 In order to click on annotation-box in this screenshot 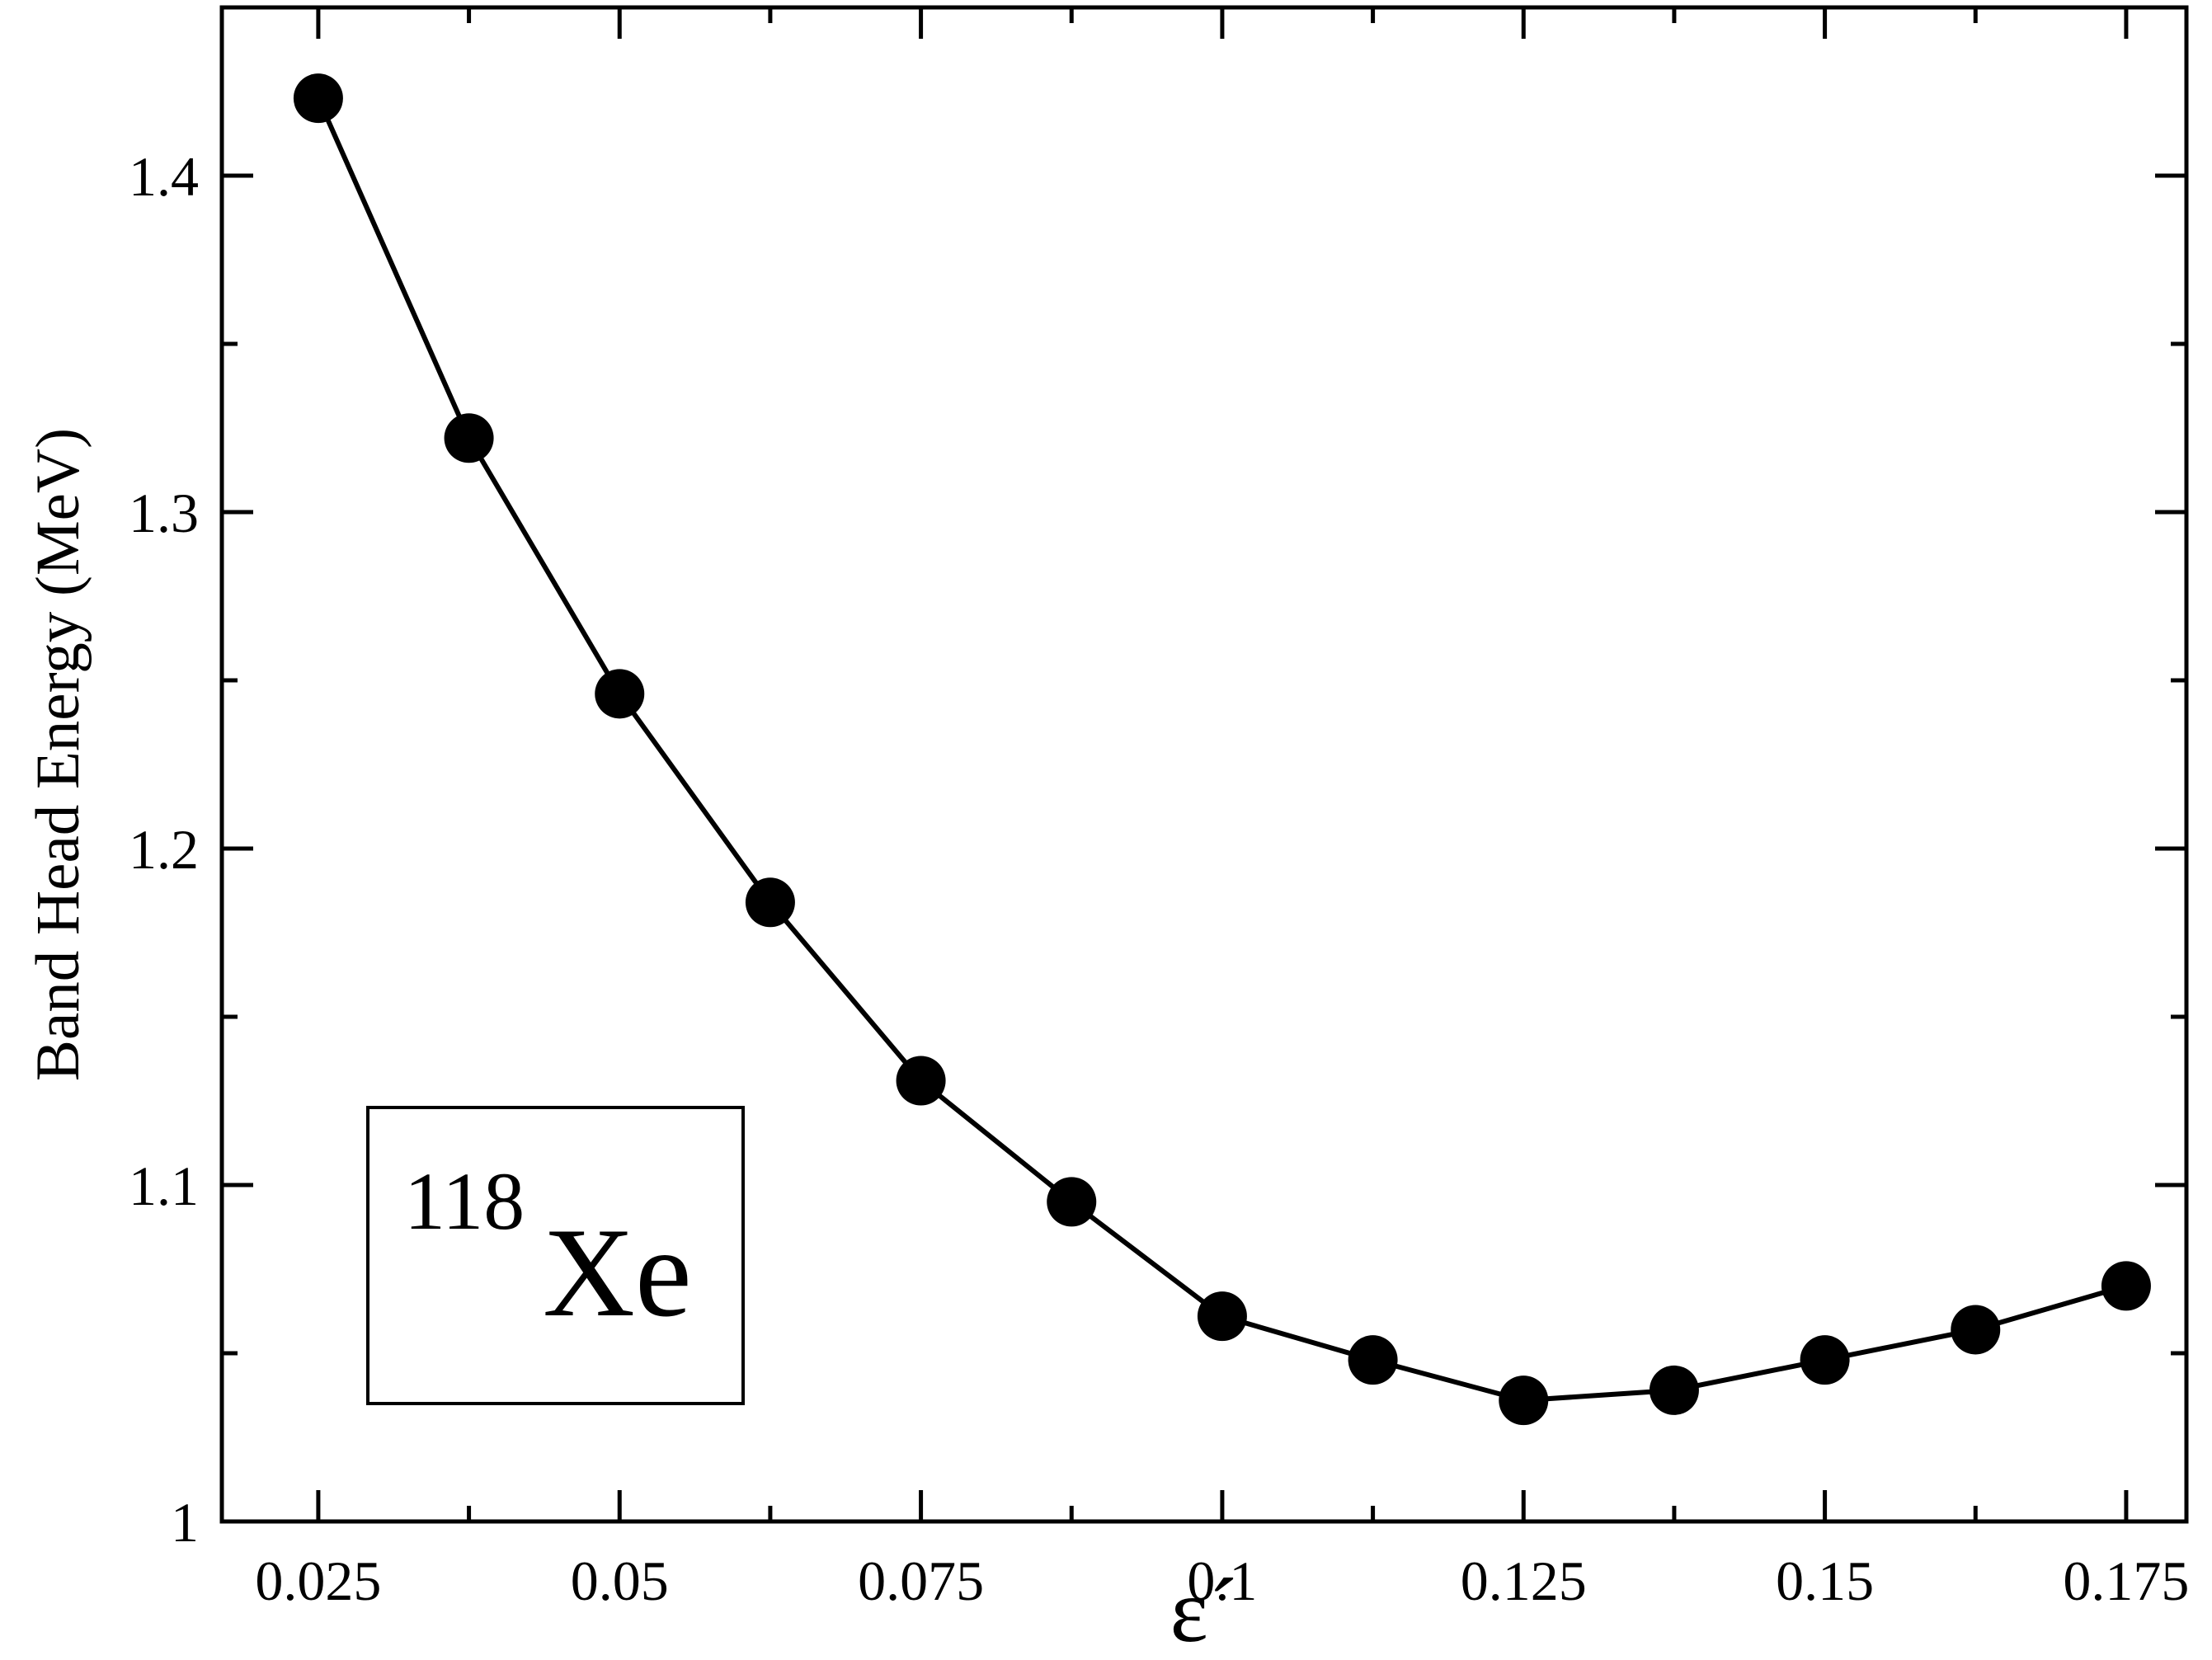, I will do `click(555, 1256)`.